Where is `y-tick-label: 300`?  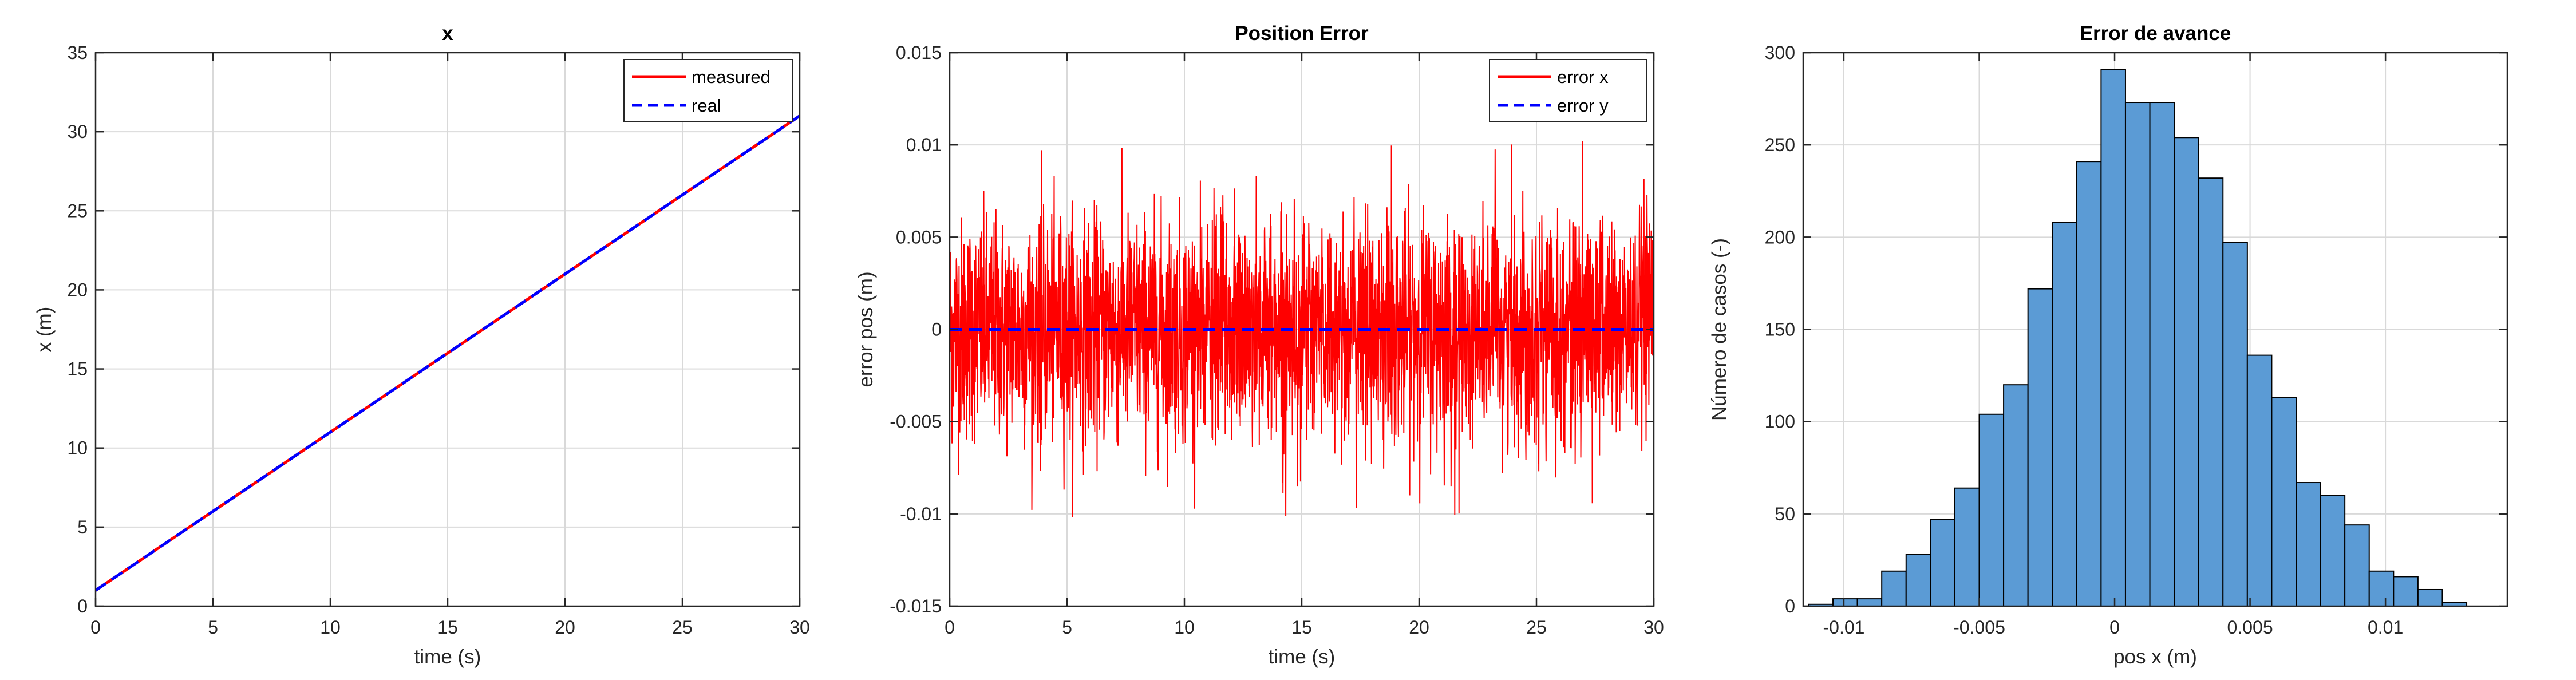 y-tick-label: 300 is located at coordinates (1780, 52).